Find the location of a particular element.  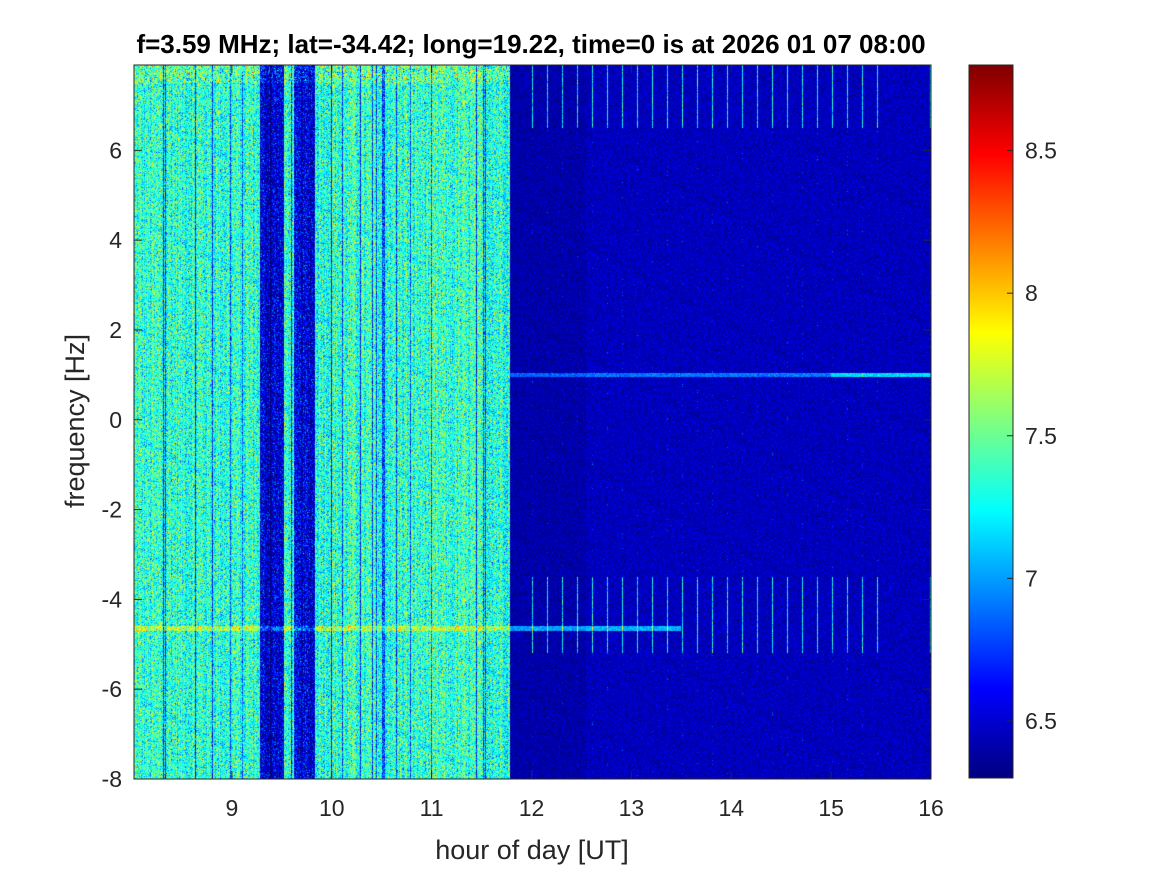

colorbar: 6.5 7 7.5 8 8.5 is located at coordinates (1012, 421).